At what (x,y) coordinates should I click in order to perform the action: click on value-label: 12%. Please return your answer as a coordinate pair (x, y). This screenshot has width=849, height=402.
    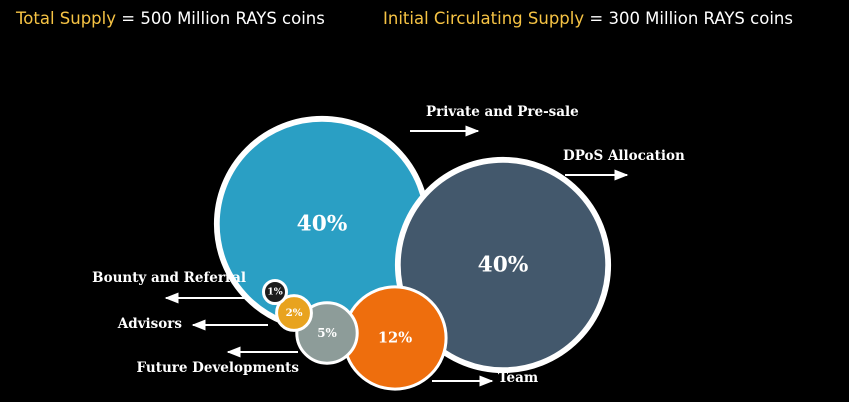
    Looking at the image, I should click on (395, 338).